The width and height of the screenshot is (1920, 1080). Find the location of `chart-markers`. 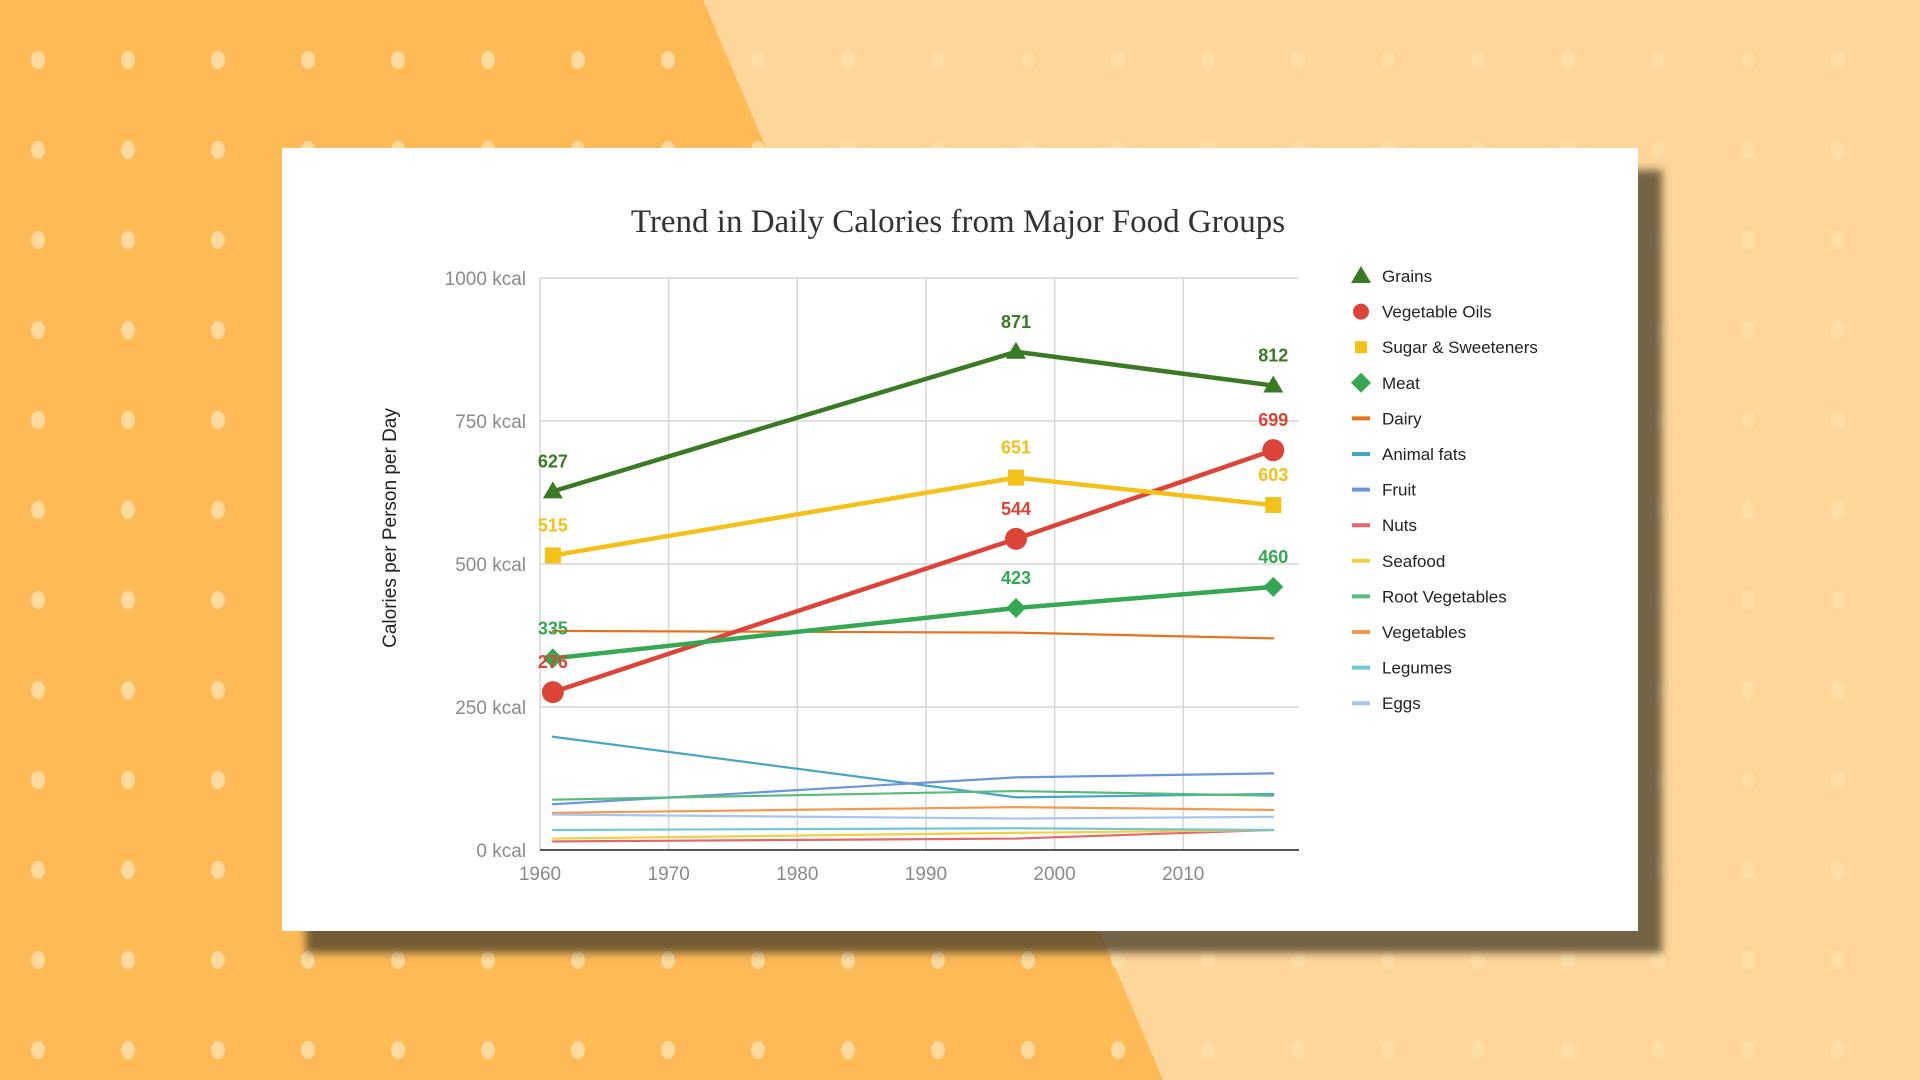

chart-markers is located at coordinates (913, 522).